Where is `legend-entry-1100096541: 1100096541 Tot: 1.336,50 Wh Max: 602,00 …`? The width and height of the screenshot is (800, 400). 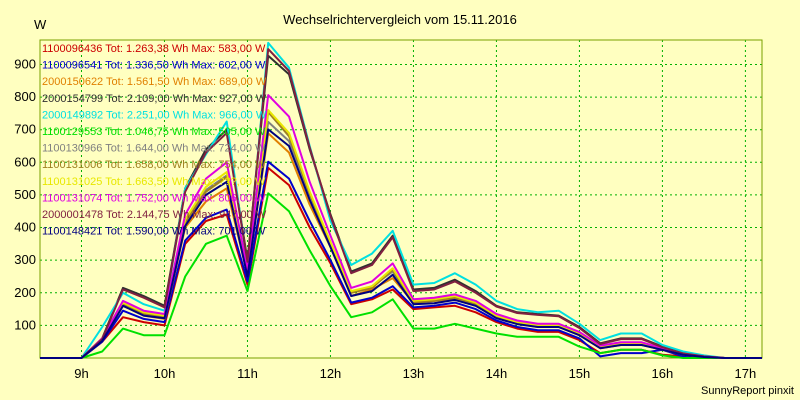 legend-entry-1100096541: 1100096541 Tot: 1.336,50 Wh Max: 602,00 … is located at coordinates (154, 66).